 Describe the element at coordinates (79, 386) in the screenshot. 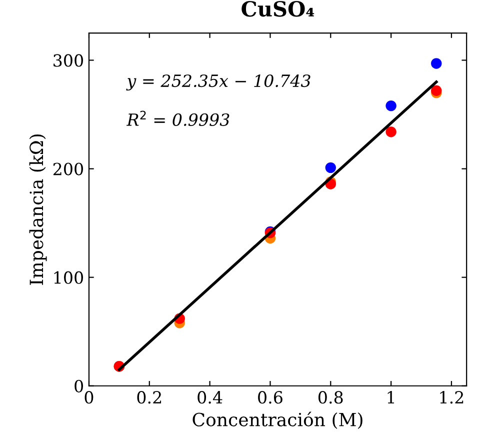

I see `y-tick-label: 0` at that location.